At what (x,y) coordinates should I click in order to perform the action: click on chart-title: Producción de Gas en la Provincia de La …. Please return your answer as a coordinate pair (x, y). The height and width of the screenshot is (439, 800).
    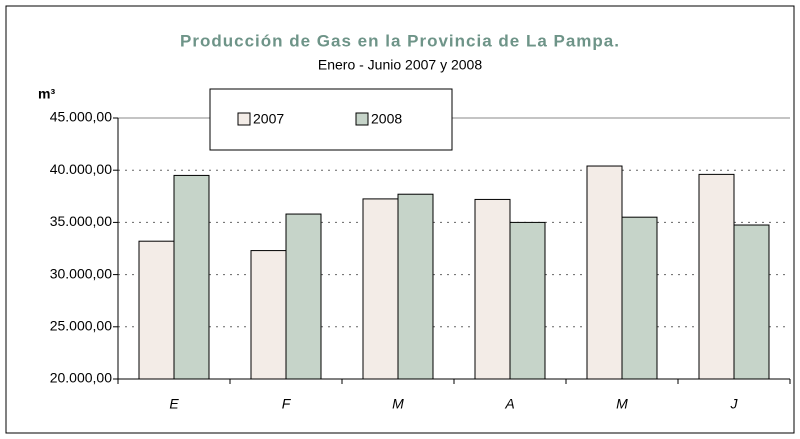
    Looking at the image, I should click on (400, 40).